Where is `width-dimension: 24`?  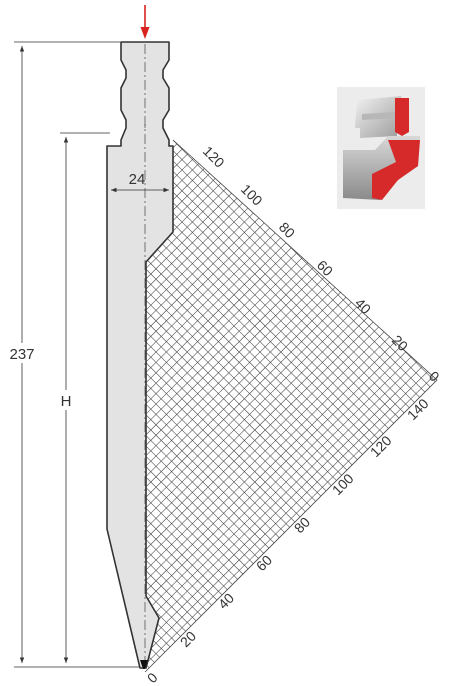 width-dimension: 24 is located at coordinates (140, 182).